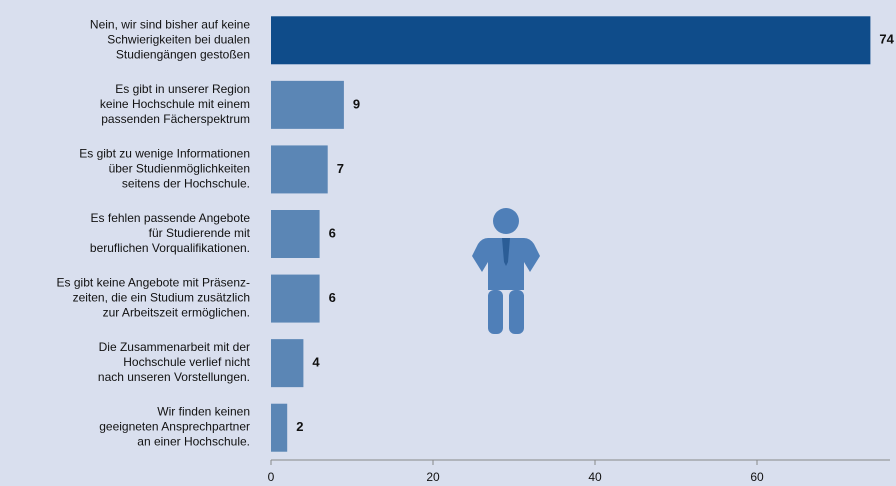 This screenshot has width=896, height=486. Describe the element at coordinates (271, 477) in the screenshot. I see `x-tick-label: 0` at that location.